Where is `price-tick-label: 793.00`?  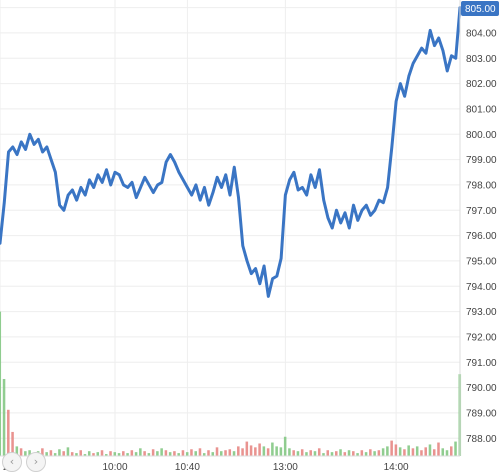 price-tick-label: 793.00 is located at coordinates (481, 312).